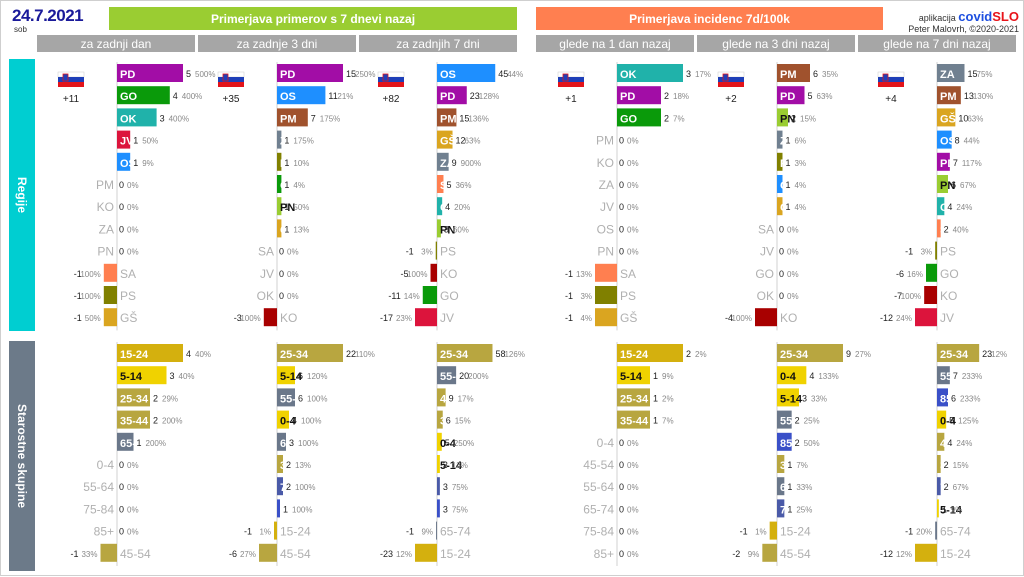  I want to click on panel1-age-8-value: 0, so click(121, 532).